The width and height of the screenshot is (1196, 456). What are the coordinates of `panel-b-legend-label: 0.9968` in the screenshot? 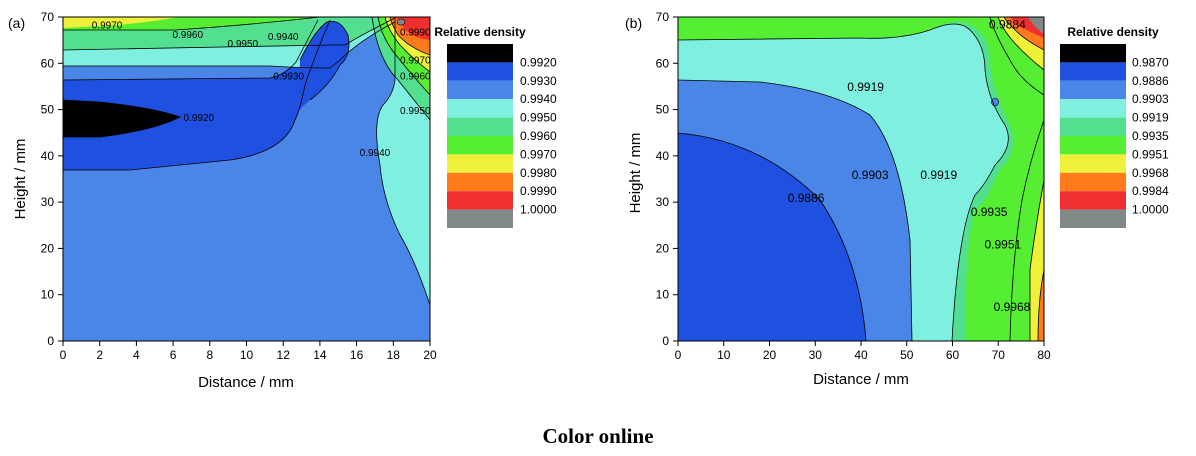 It's located at (1150, 173).